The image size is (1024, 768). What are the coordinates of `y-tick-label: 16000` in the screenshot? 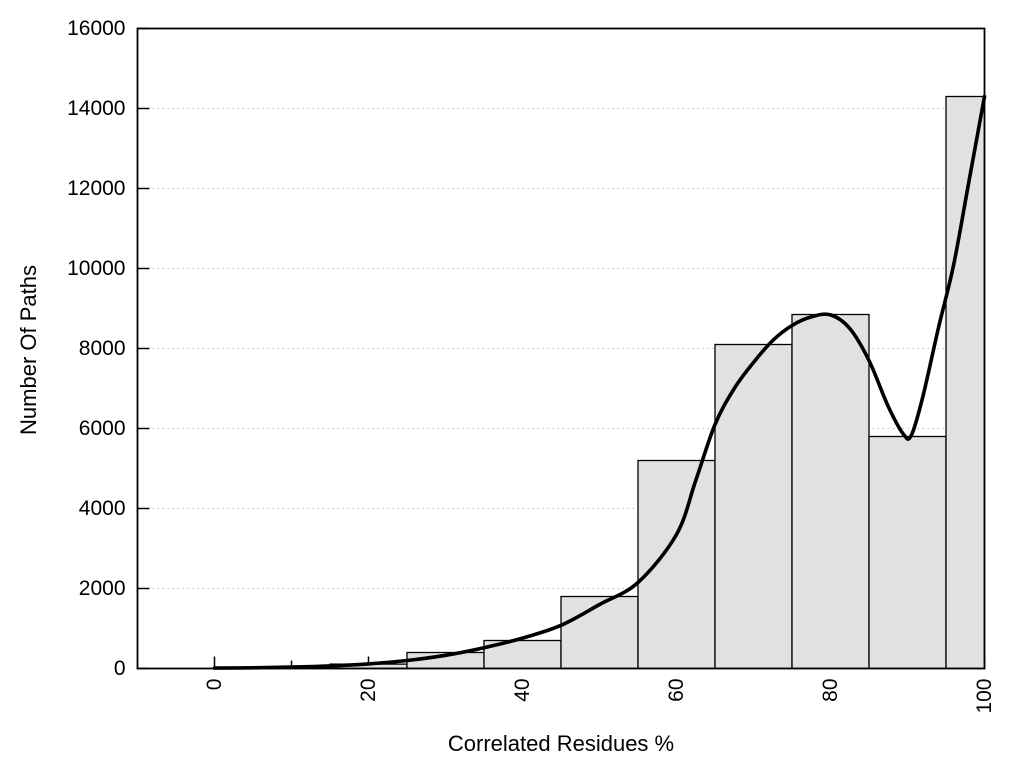 It's located at (96, 28).